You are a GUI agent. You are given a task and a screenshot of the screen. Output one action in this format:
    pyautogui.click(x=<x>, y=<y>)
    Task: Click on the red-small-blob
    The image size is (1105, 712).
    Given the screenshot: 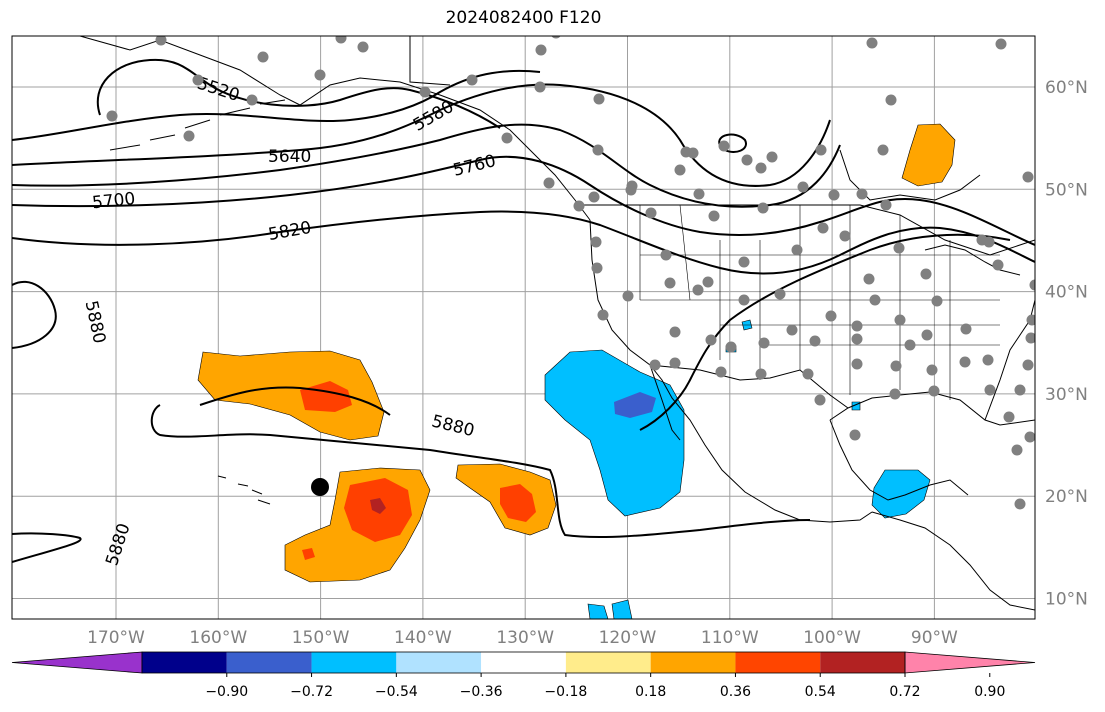 What is the action you would take?
    pyautogui.click(x=308, y=554)
    